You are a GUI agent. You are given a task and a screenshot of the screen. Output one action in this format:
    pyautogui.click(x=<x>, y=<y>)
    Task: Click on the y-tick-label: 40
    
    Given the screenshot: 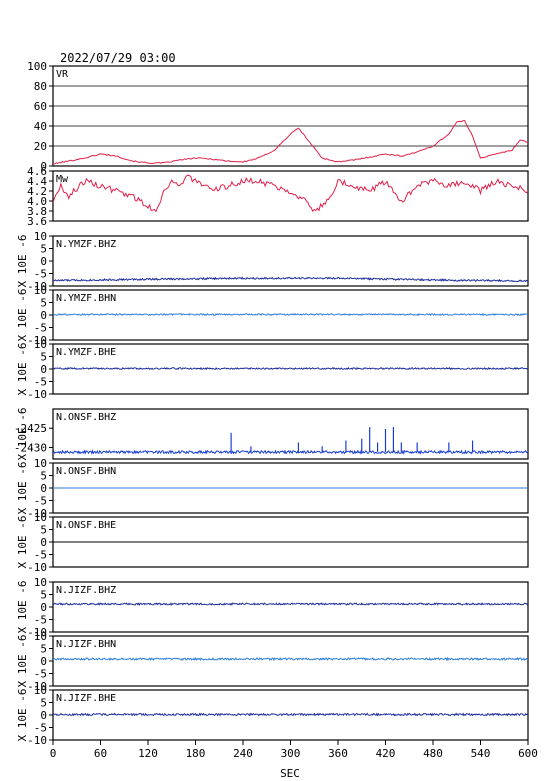 What is the action you would take?
    pyautogui.click(x=40, y=126)
    